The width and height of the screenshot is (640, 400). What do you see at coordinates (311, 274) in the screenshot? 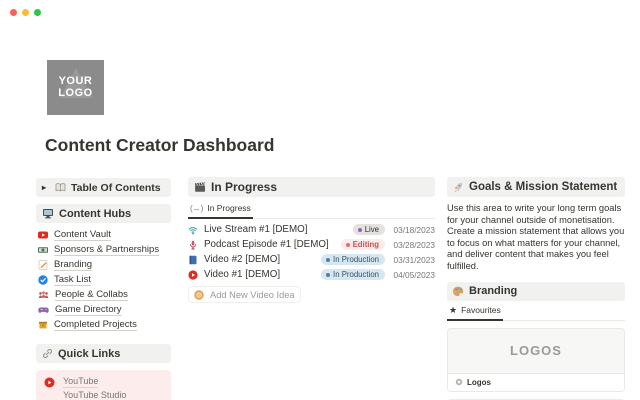
I see `table-row: Video #1 [DEMO] In Production 04/05/2023` at bounding box center [311, 274].